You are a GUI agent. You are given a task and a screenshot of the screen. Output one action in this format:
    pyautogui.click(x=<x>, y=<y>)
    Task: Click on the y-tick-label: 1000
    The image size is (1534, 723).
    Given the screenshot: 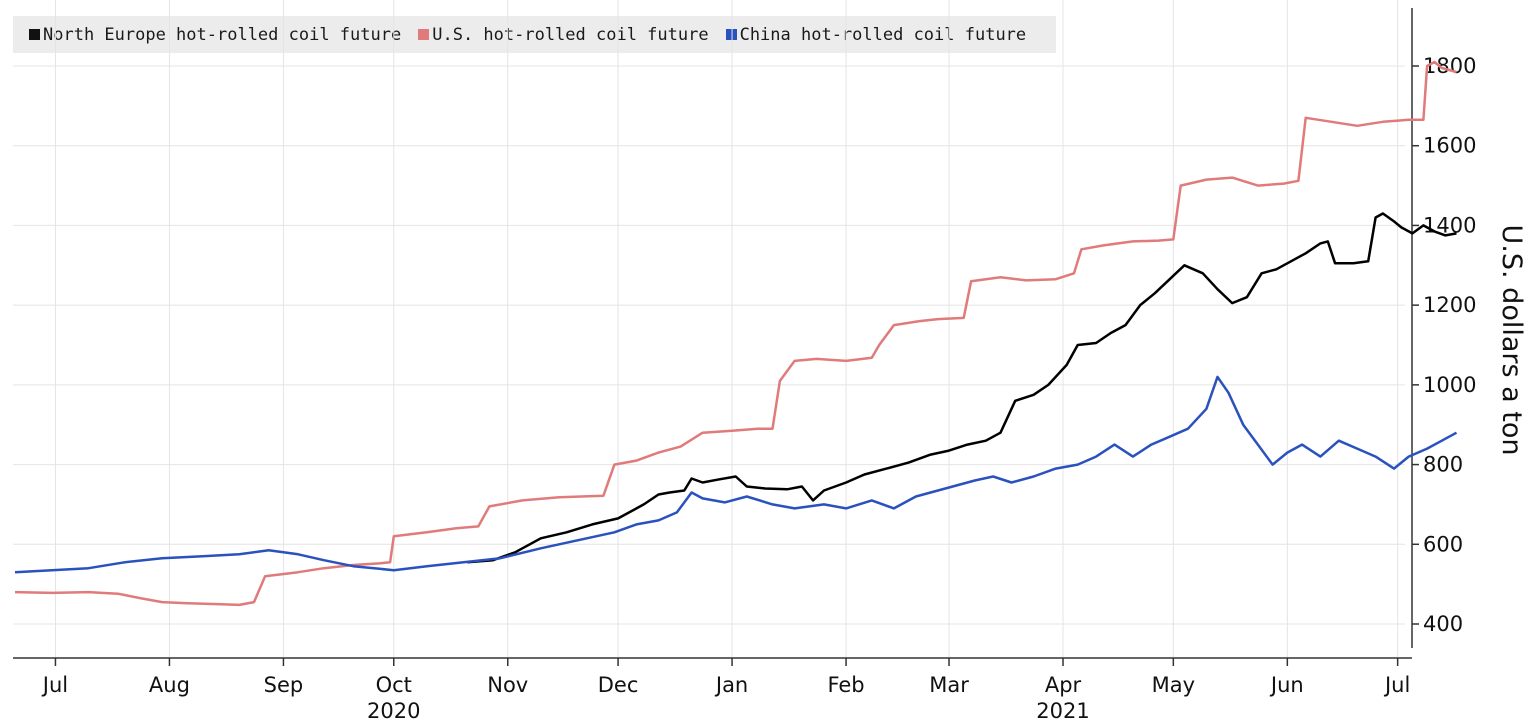 What is the action you would take?
    pyautogui.click(x=1449, y=385)
    